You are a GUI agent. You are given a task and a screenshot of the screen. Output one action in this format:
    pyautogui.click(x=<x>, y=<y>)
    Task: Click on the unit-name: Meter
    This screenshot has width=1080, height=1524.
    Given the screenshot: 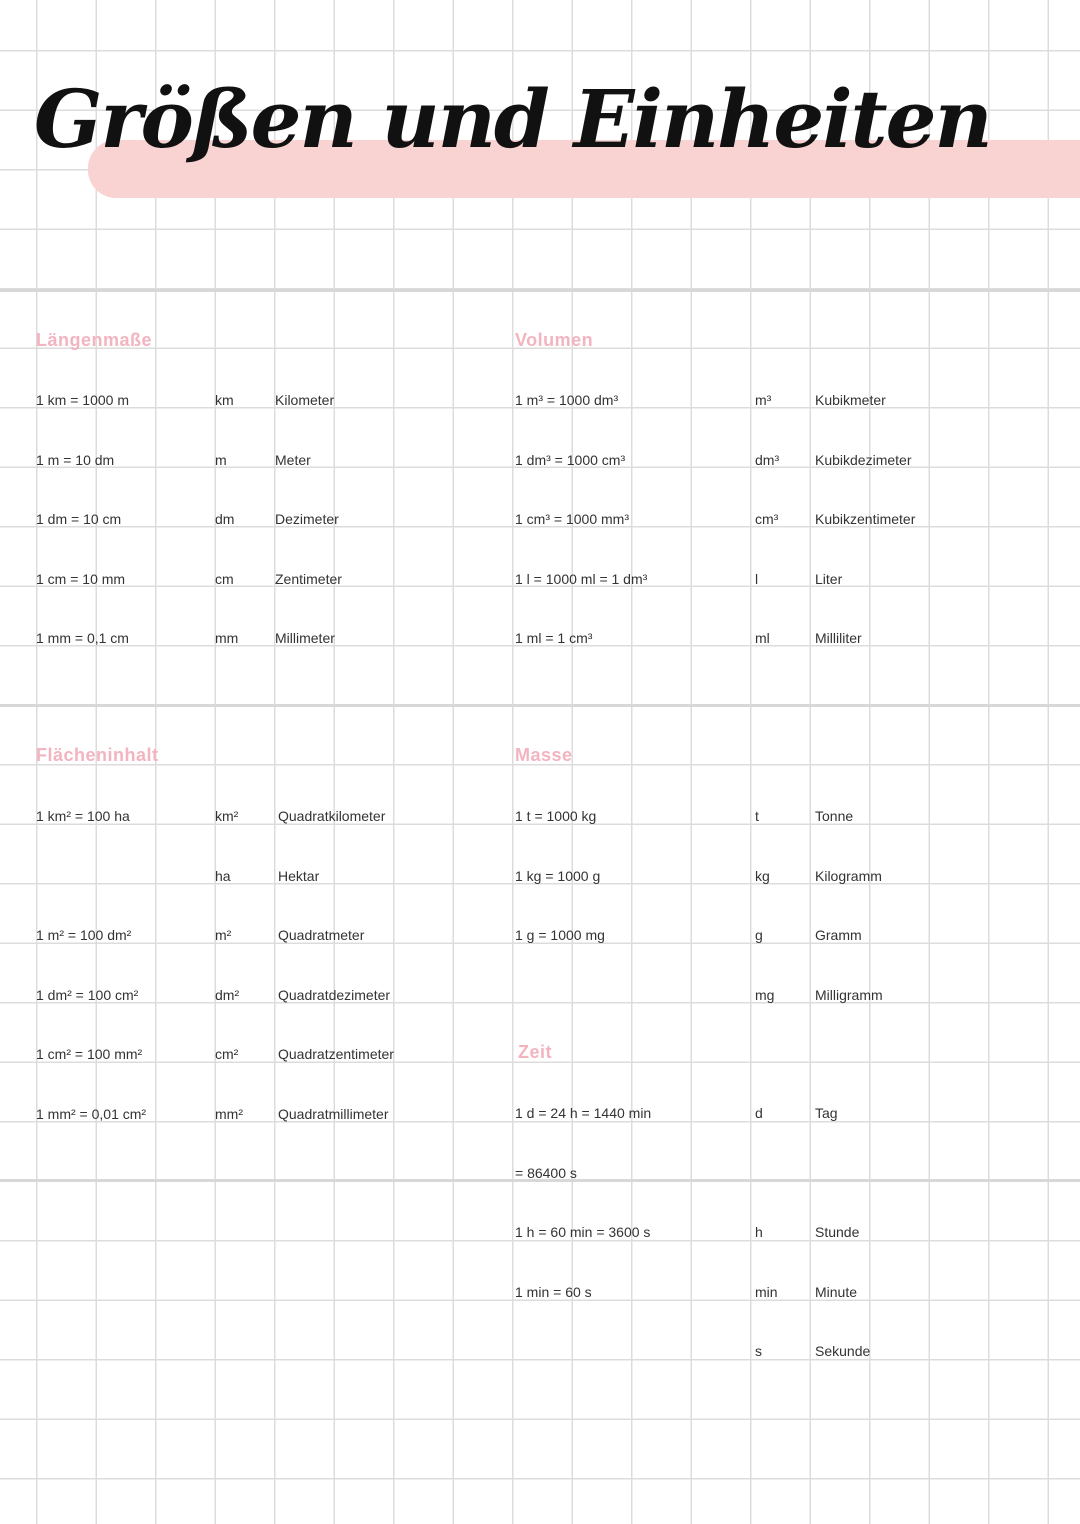 What is the action you would take?
    pyautogui.click(x=293, y=459)
    